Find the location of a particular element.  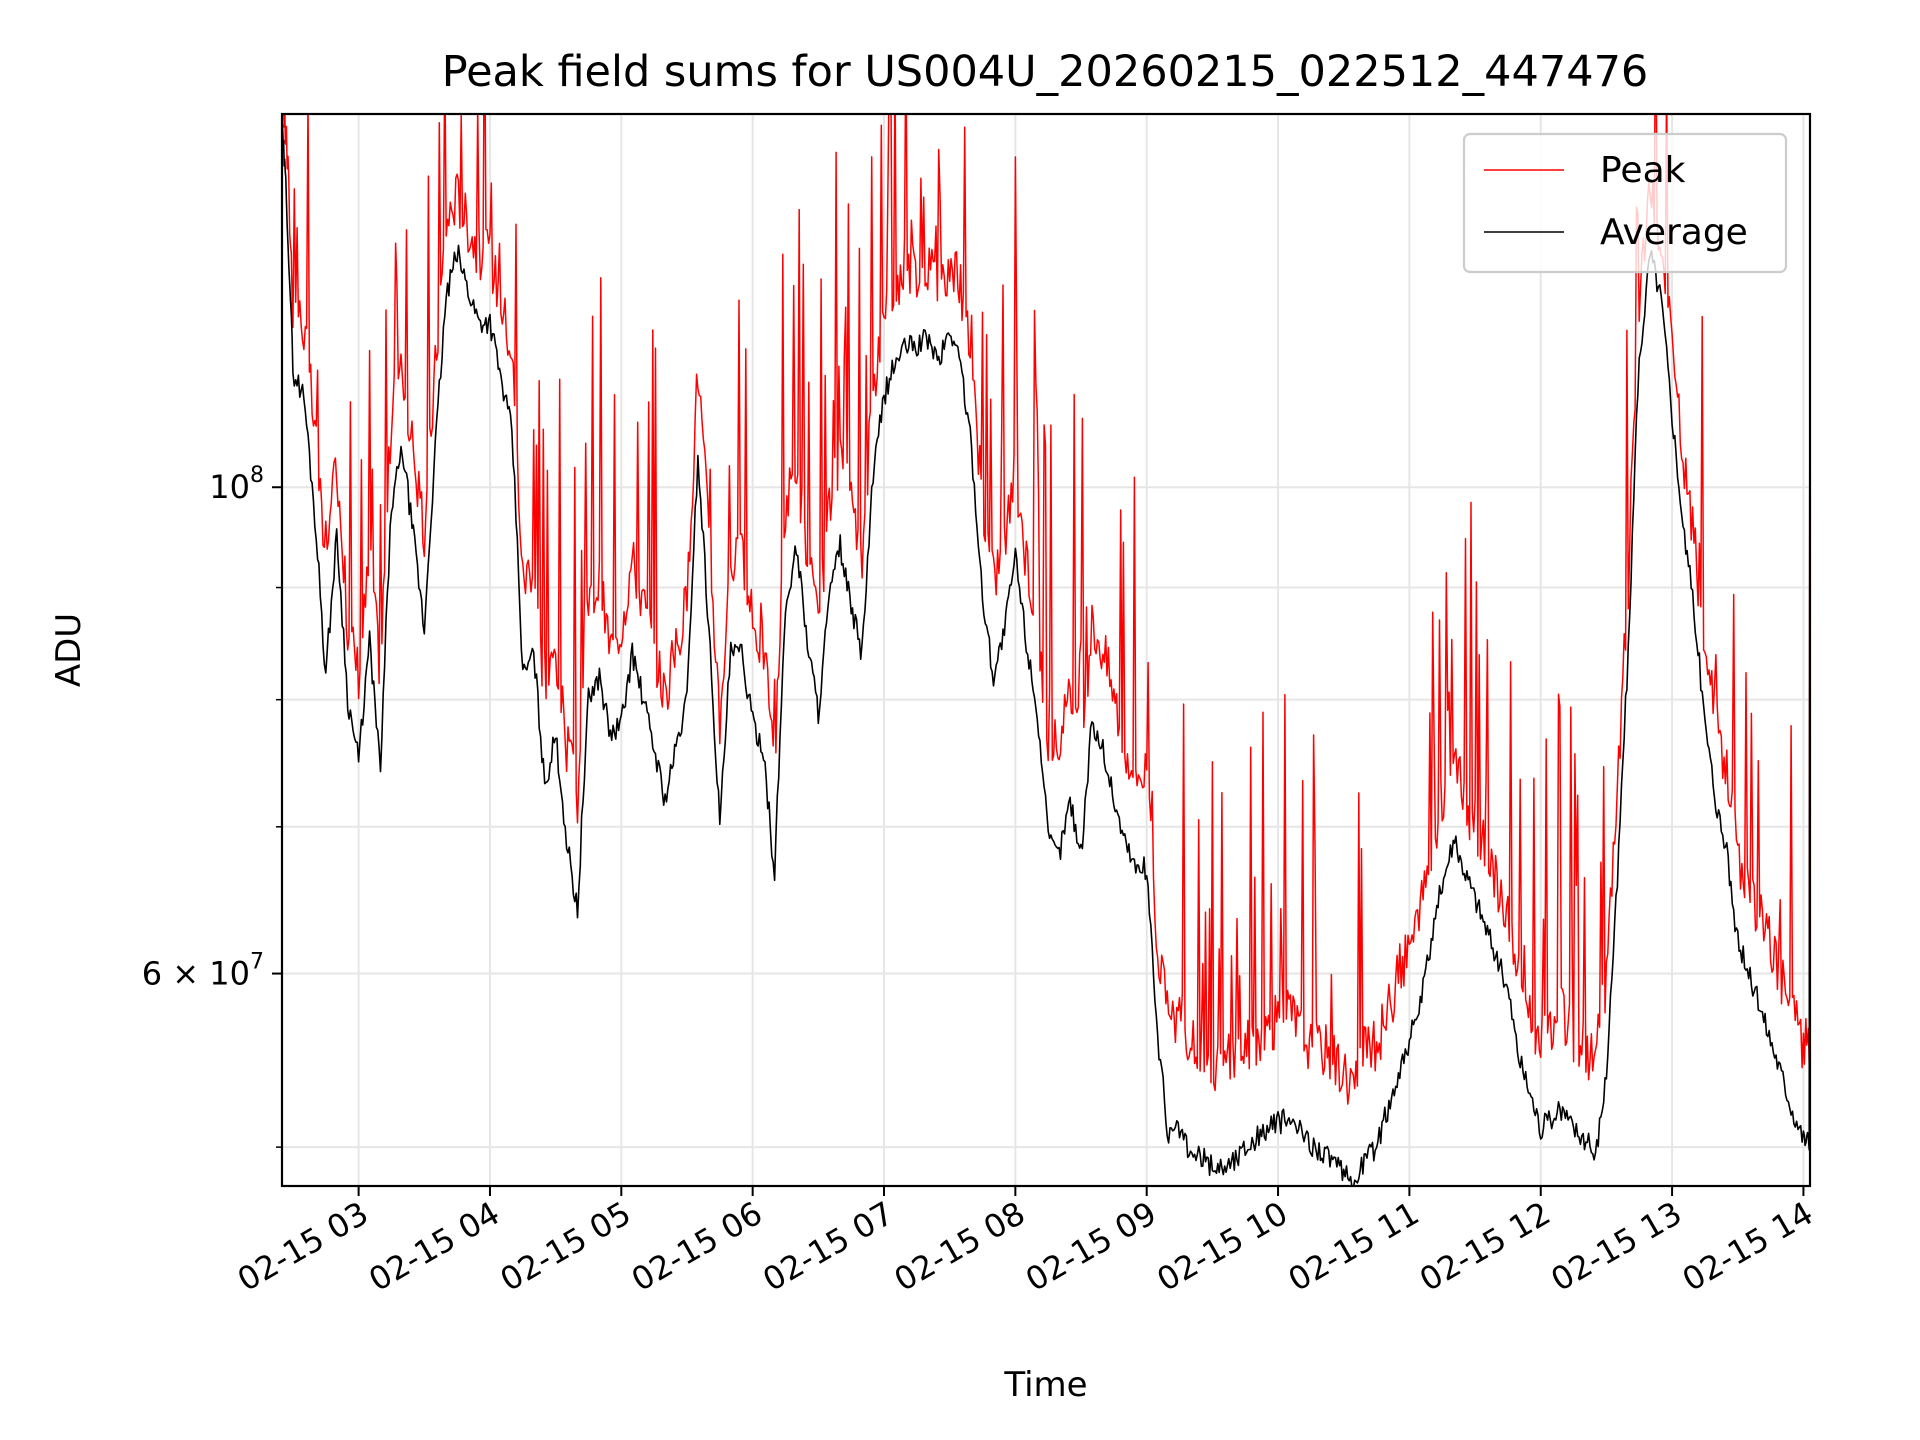

legend-box is located at coordinates (1625, 203).